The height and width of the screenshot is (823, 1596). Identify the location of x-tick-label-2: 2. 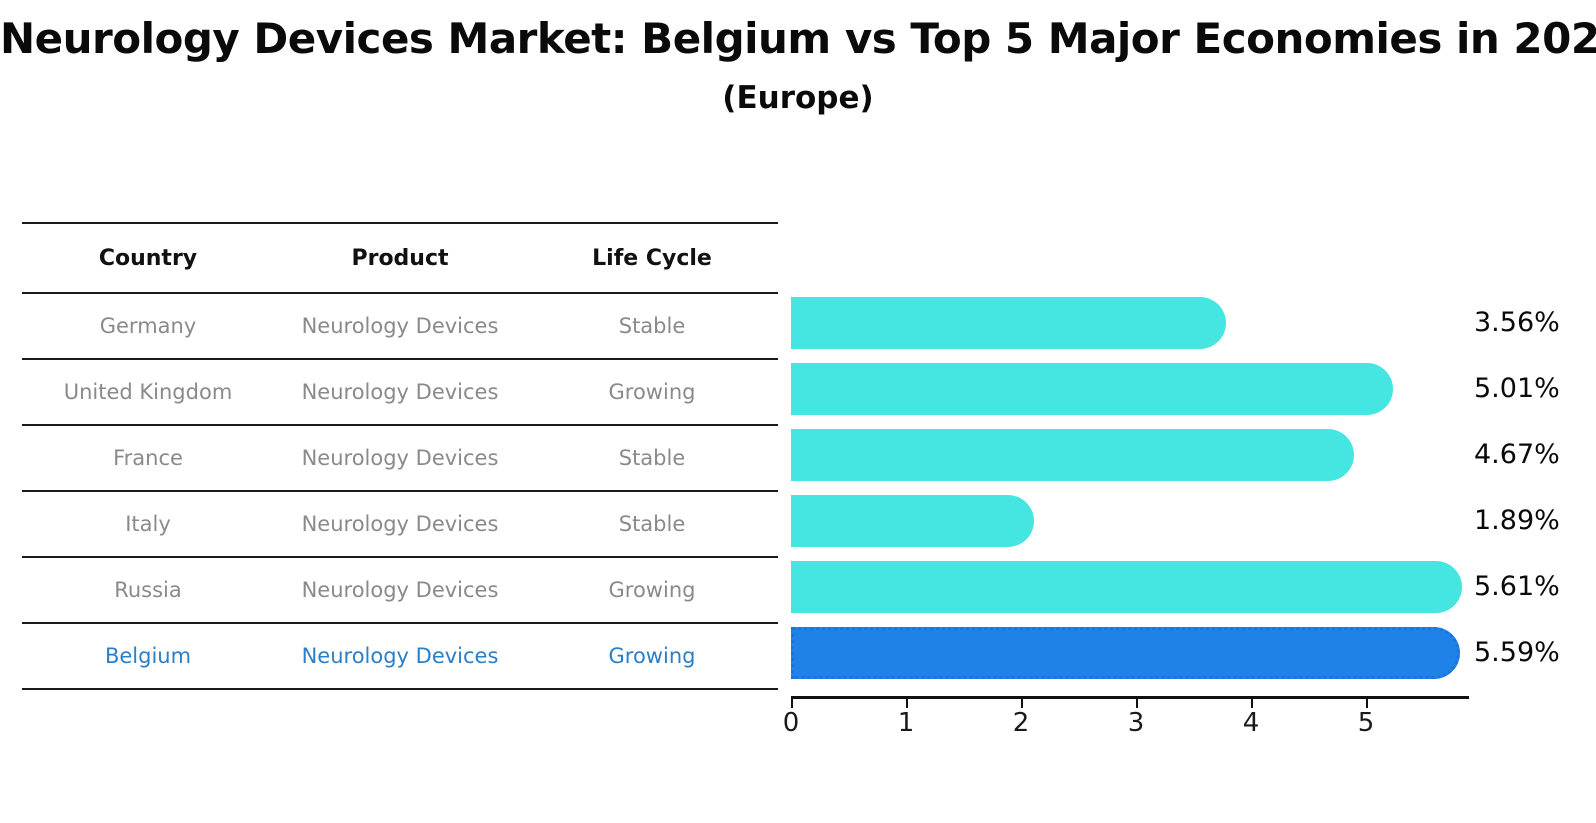
(1021, 723).